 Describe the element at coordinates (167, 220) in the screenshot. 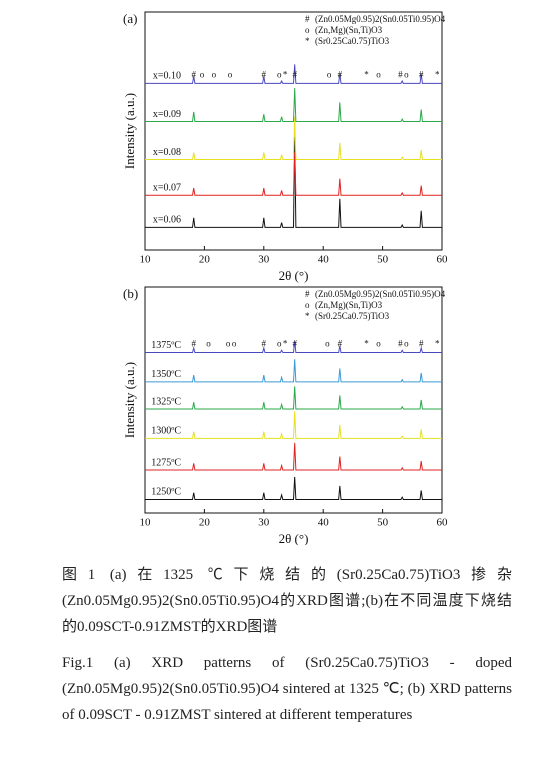

I see `series-label: x=0.06` at that location.